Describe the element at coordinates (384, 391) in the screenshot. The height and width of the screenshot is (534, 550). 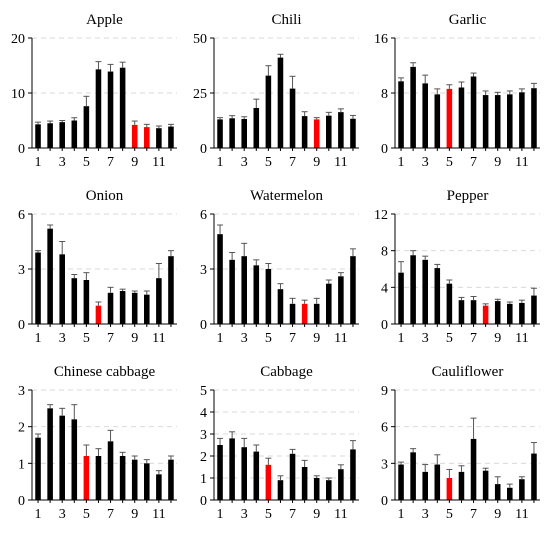
I see `y-tick-label: 9` at that location.